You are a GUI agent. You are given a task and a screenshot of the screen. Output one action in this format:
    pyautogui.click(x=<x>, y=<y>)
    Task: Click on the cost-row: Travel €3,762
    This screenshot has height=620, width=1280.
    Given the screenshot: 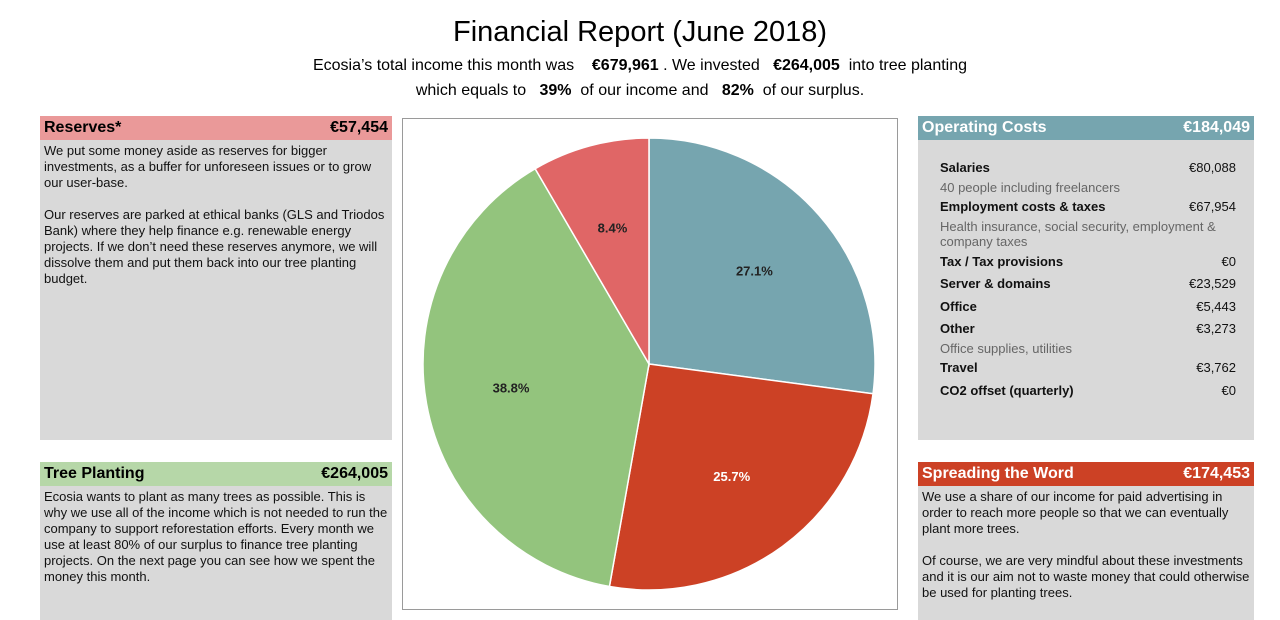 What is the action you would take?
    pyautogui.click(x=1088, y=368)
    